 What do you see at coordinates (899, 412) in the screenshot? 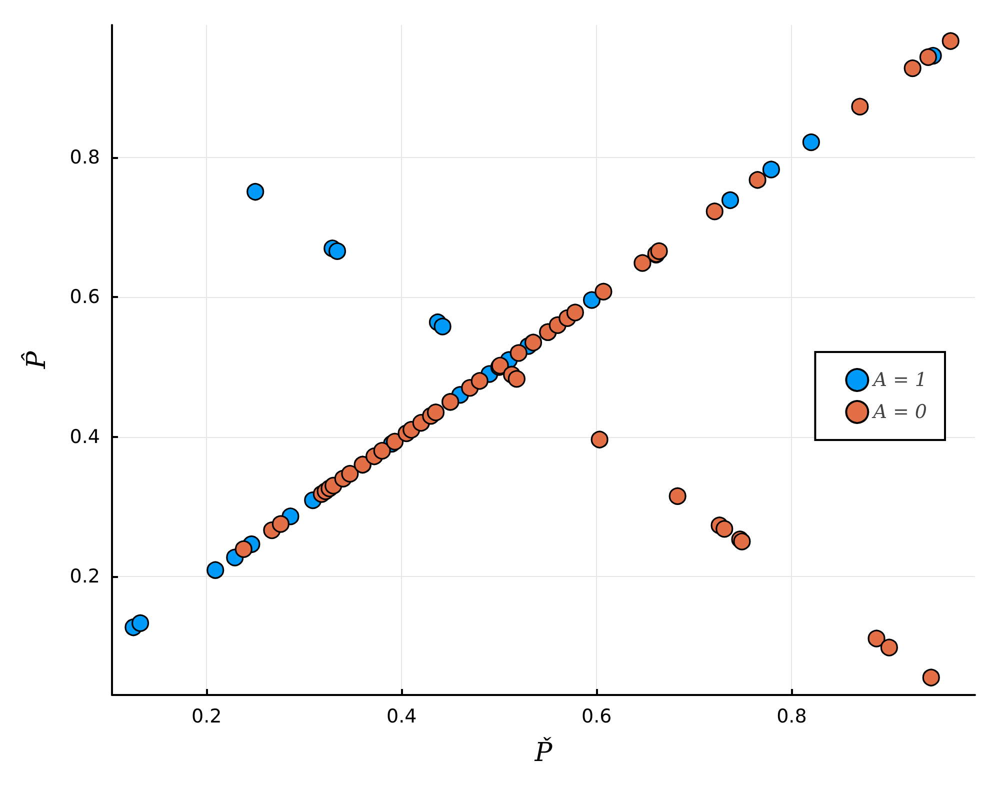
I see `legend-label: A = 0` at bounding box center [899, 412].